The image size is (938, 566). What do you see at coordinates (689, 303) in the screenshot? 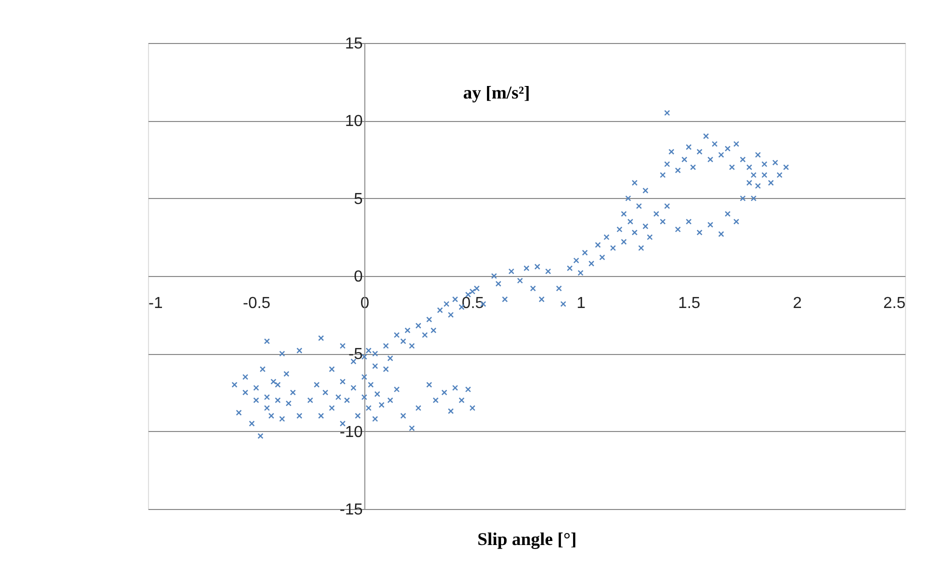
I see `x-tick-label: 1.5` at bounding box center [689, 303].